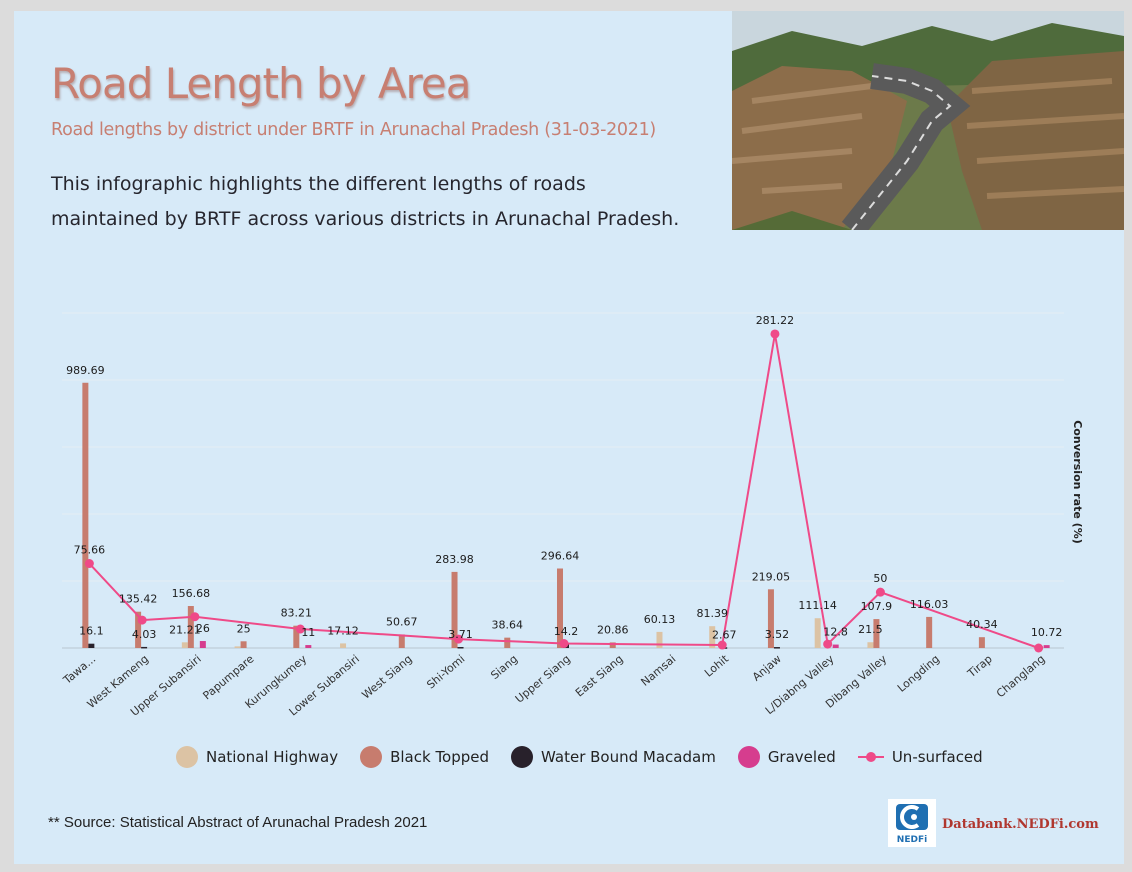 The image size is (1132, 872). I want to click on data-label: 3.71, so click(460, 634).